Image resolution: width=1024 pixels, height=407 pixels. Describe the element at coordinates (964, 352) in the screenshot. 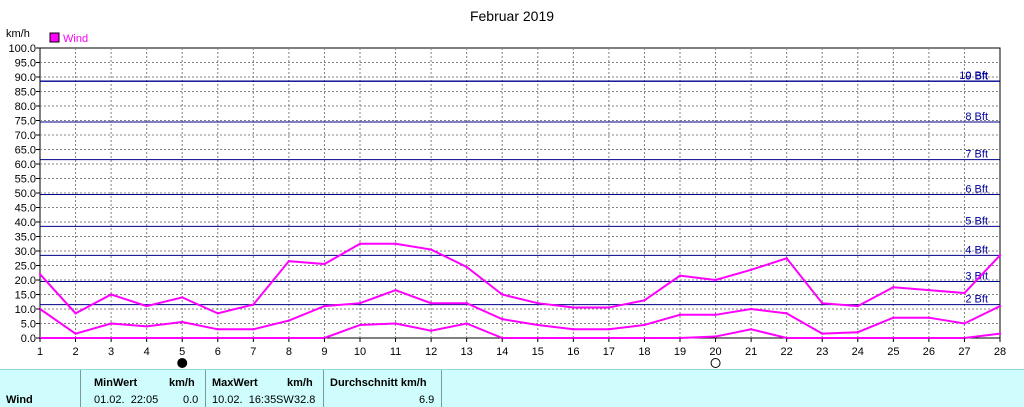

I see `x-tick-label: 27` at that location.